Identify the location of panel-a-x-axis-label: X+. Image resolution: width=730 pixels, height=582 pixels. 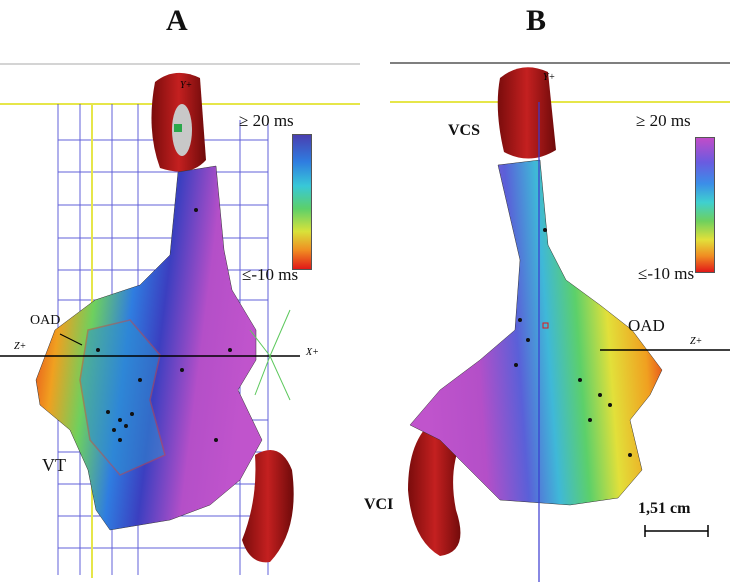
(312, 352).